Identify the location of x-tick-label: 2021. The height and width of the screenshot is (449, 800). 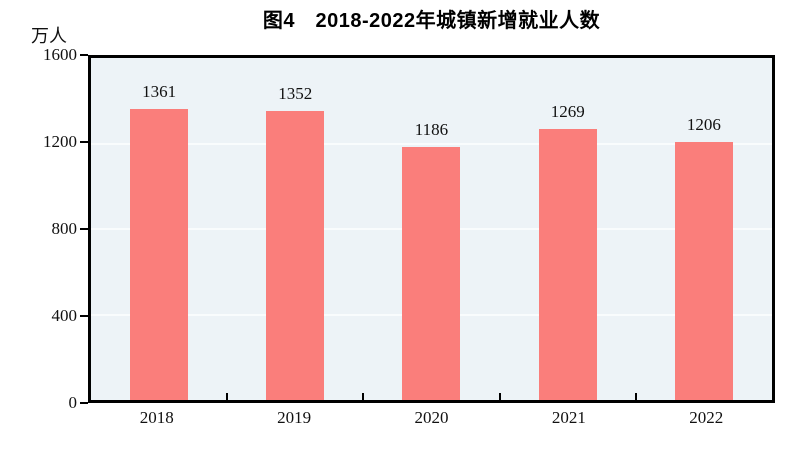
(568, 417).